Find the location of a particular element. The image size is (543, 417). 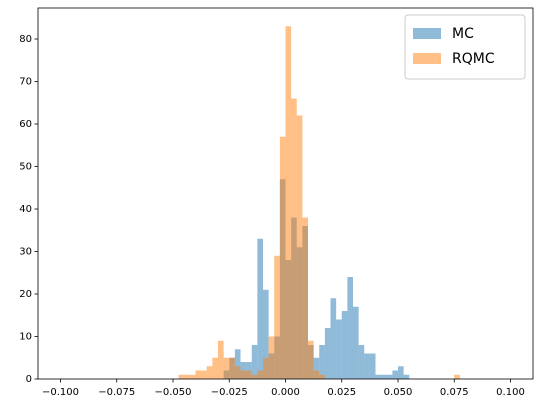

y-tick-label: 30 is located at coordinates (25, 252).